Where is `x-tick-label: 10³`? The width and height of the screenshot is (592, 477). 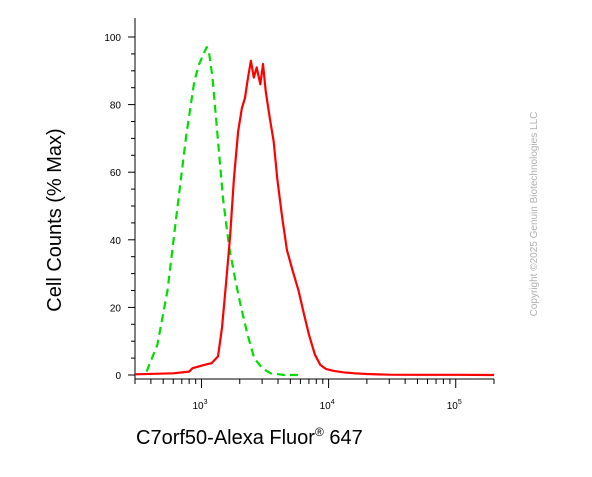 x-tick-label: 10³ is located at coordinates (199, 405).